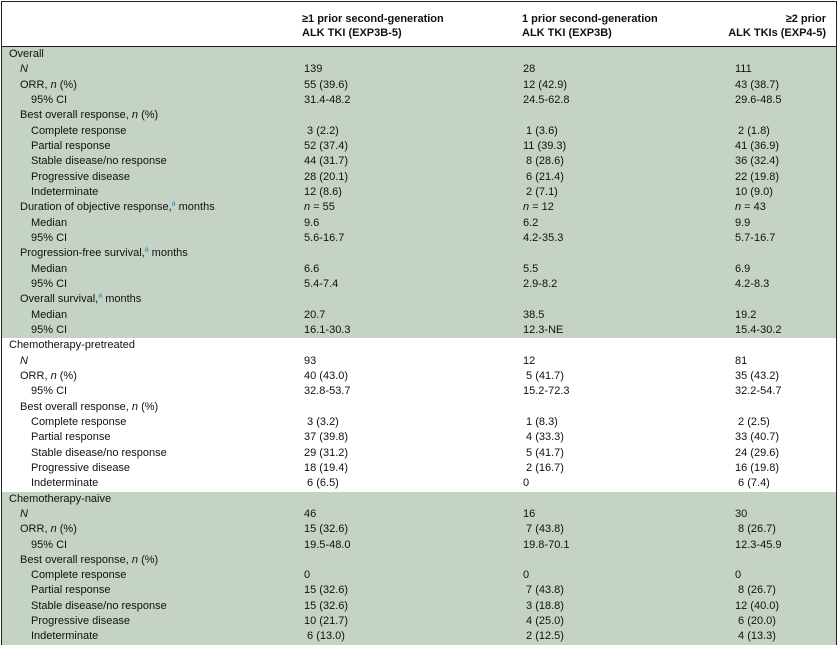 The width and height of the screenshot is (837, 646). What do you see at coordinates (419, 637) in the screenshot?
I see `table-row: Indeterminate 6 (13.0) 2 (12.5) 4 (13.3)` at bounding box center [419, 637].